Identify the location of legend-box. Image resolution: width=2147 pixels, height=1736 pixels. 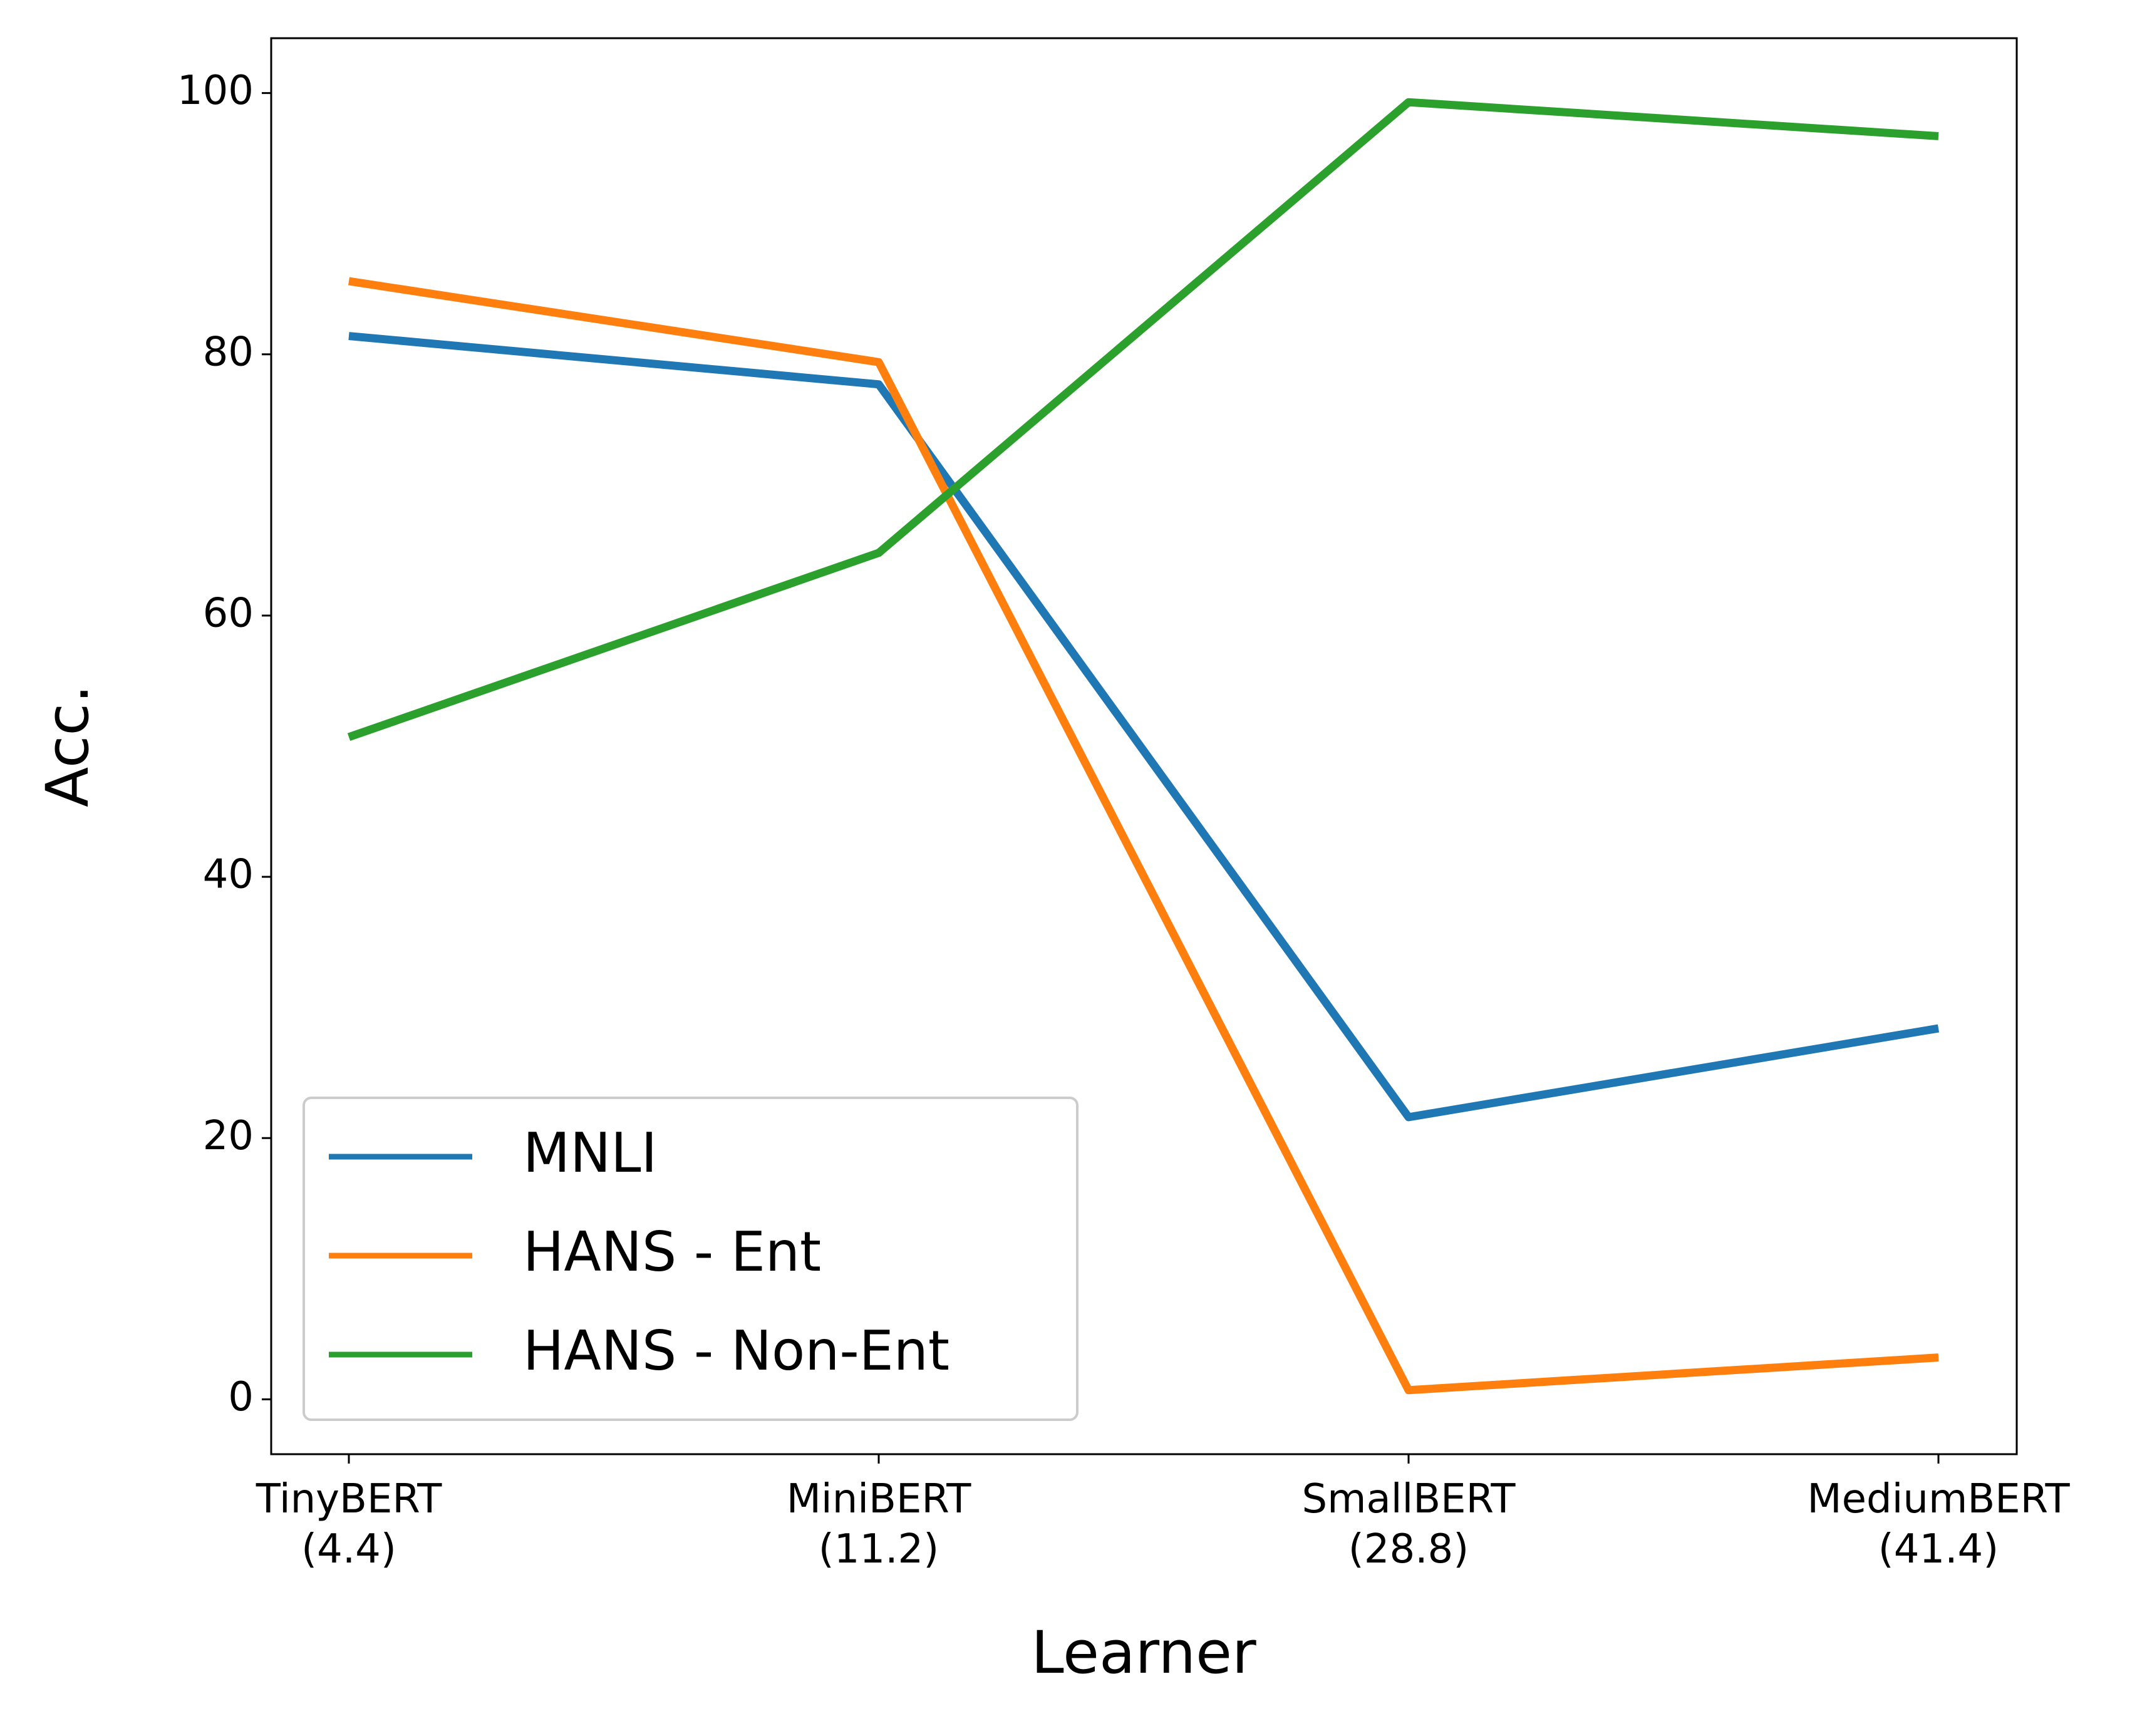
(691, 1259).